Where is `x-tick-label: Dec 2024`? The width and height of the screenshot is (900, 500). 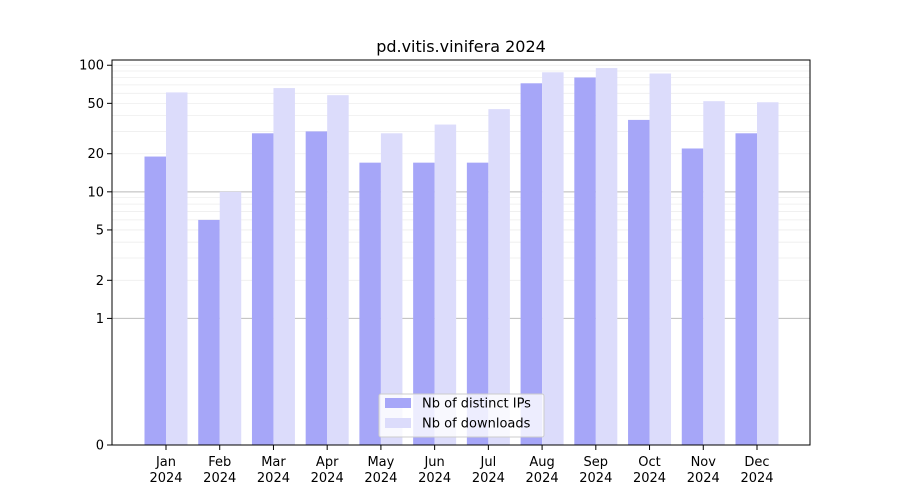 x-tick-label: Dec 2024 is located at coordinates (756, 470).